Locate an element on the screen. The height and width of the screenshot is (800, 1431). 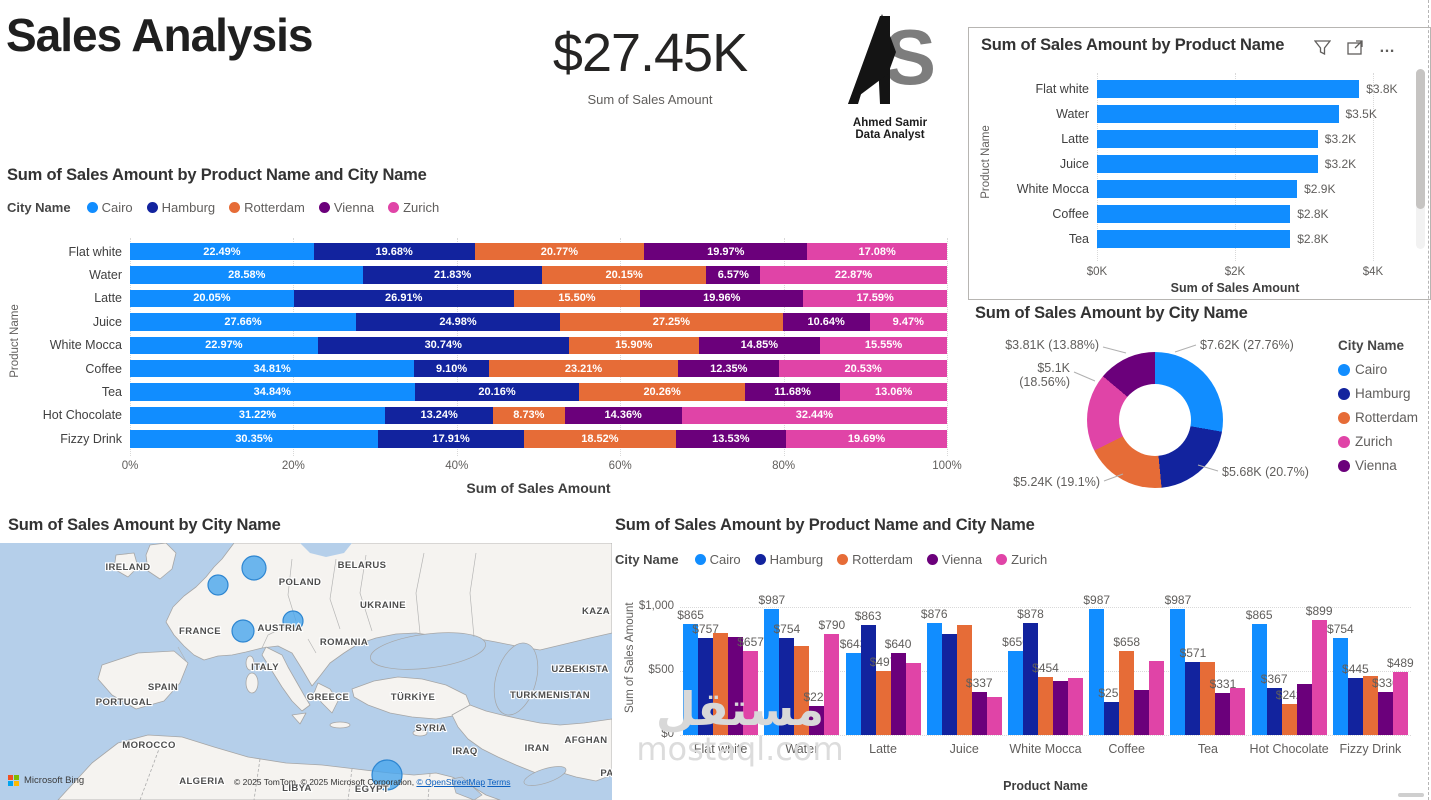
bar-hot-chocolate-rotterdam is located at coordinates (1289, 719).